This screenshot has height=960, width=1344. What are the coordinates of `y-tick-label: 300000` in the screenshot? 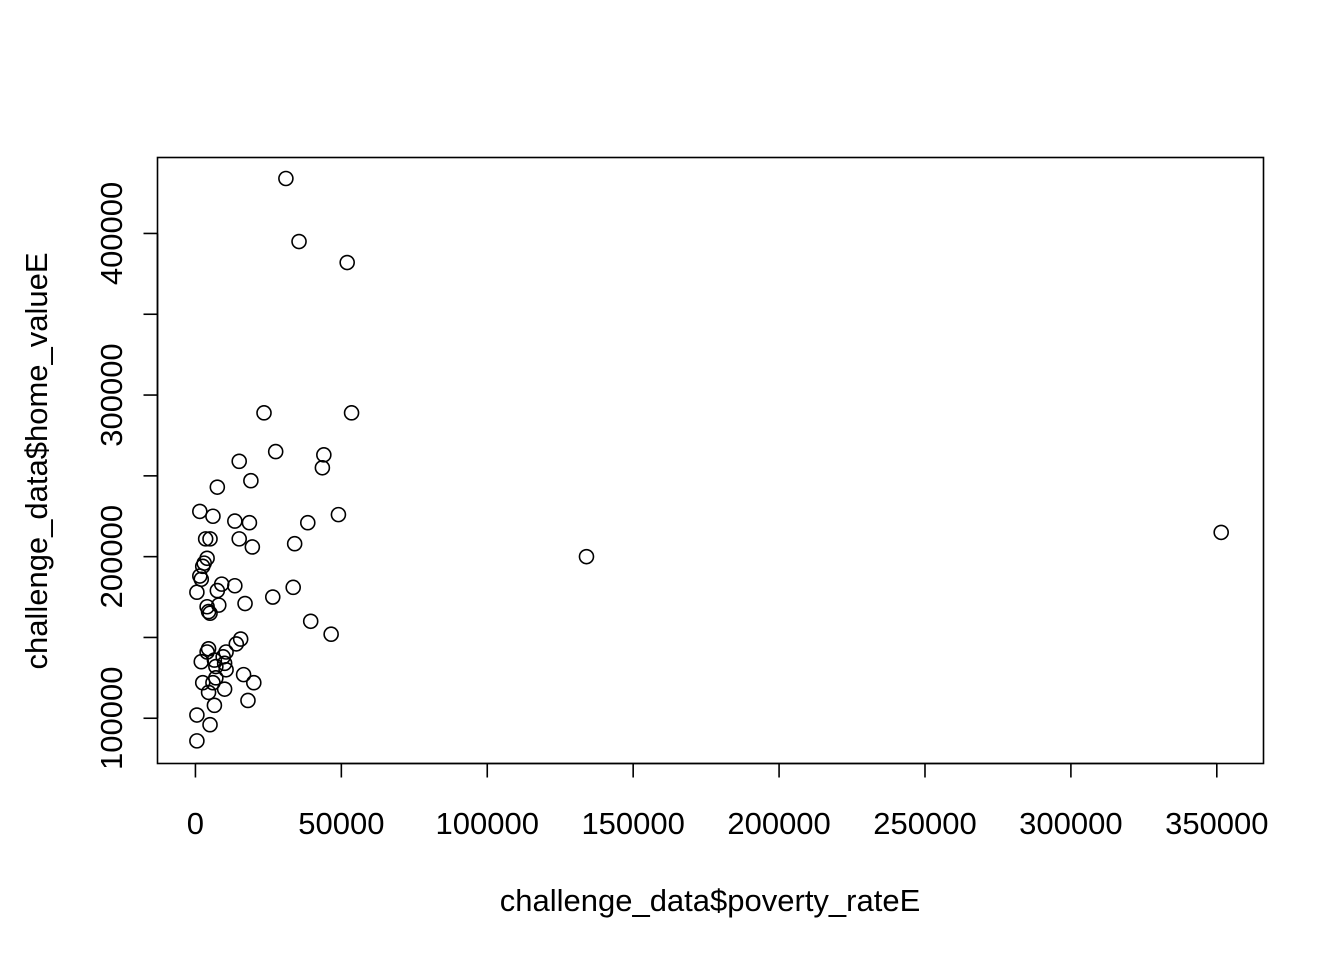 It's located at (111, 394).